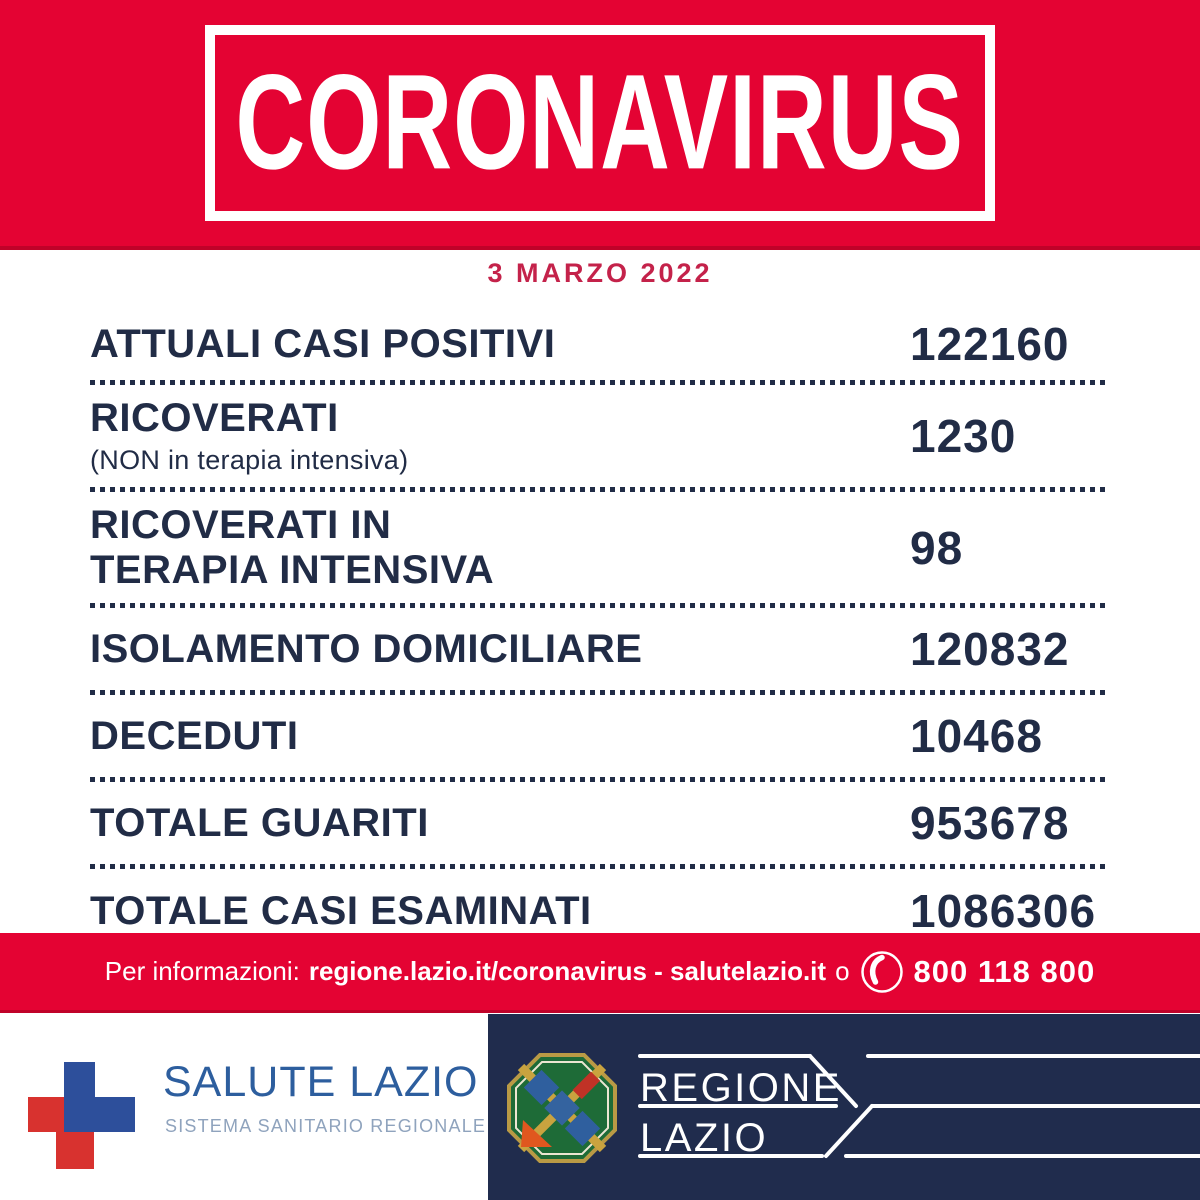  I want to click on info-phone-number: 800 118 800, so click(1004, 971).